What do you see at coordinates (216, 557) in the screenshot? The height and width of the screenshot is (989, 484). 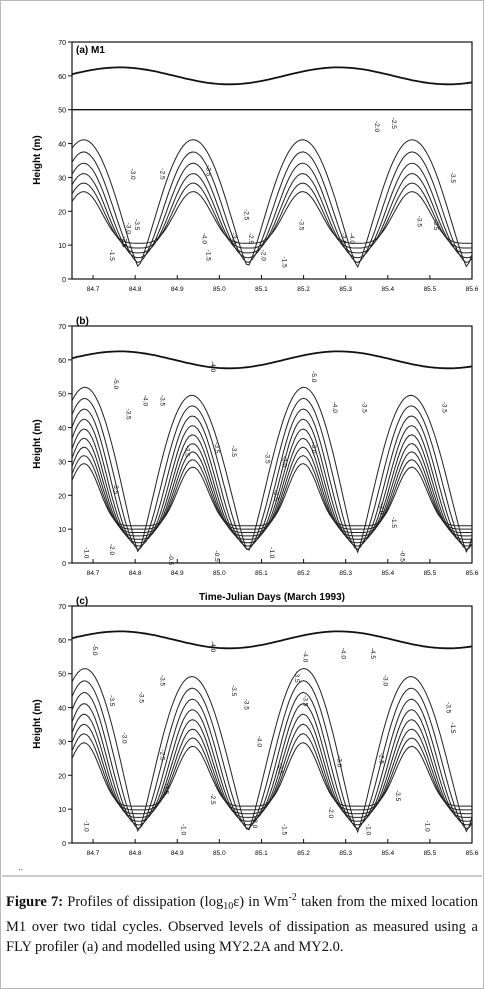 I see `contour-label: -0.5` at bounding box center [216, 557].